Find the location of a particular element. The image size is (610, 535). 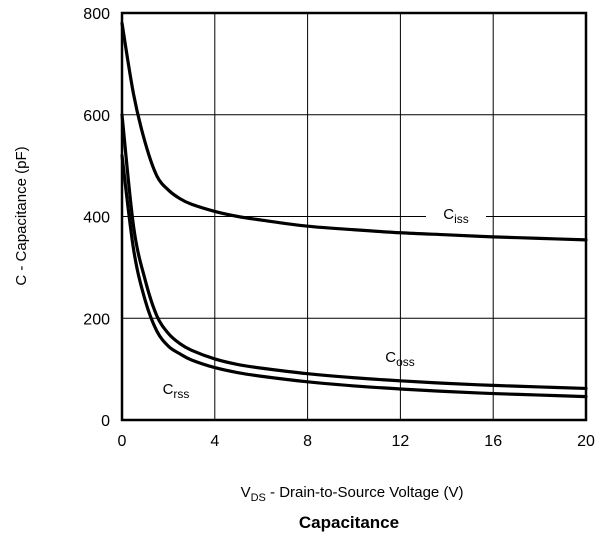

y-tick-label: 0 is located at coordinates (105, 421).